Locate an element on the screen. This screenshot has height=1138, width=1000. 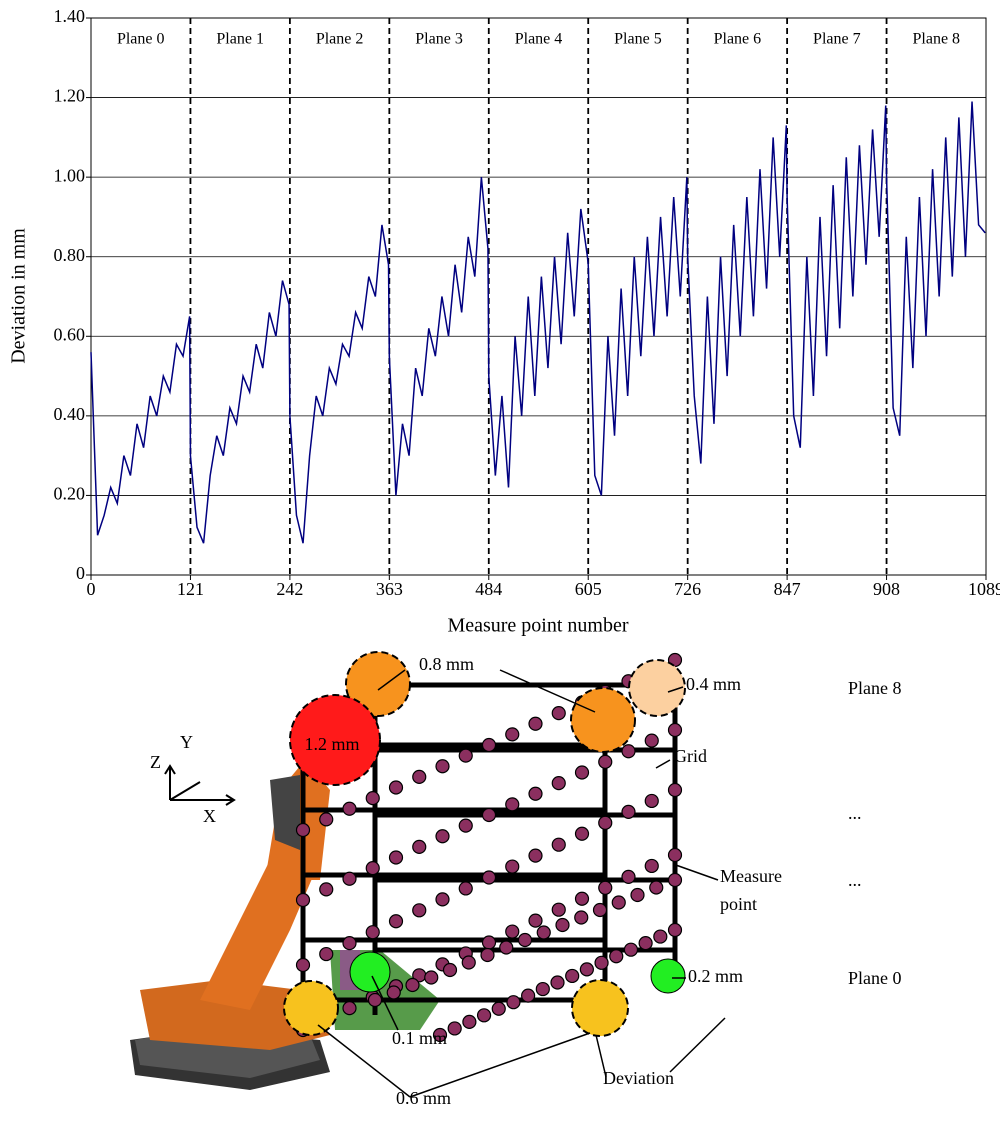
label-12: 1.2 mm is located at coordinates (331, 744).